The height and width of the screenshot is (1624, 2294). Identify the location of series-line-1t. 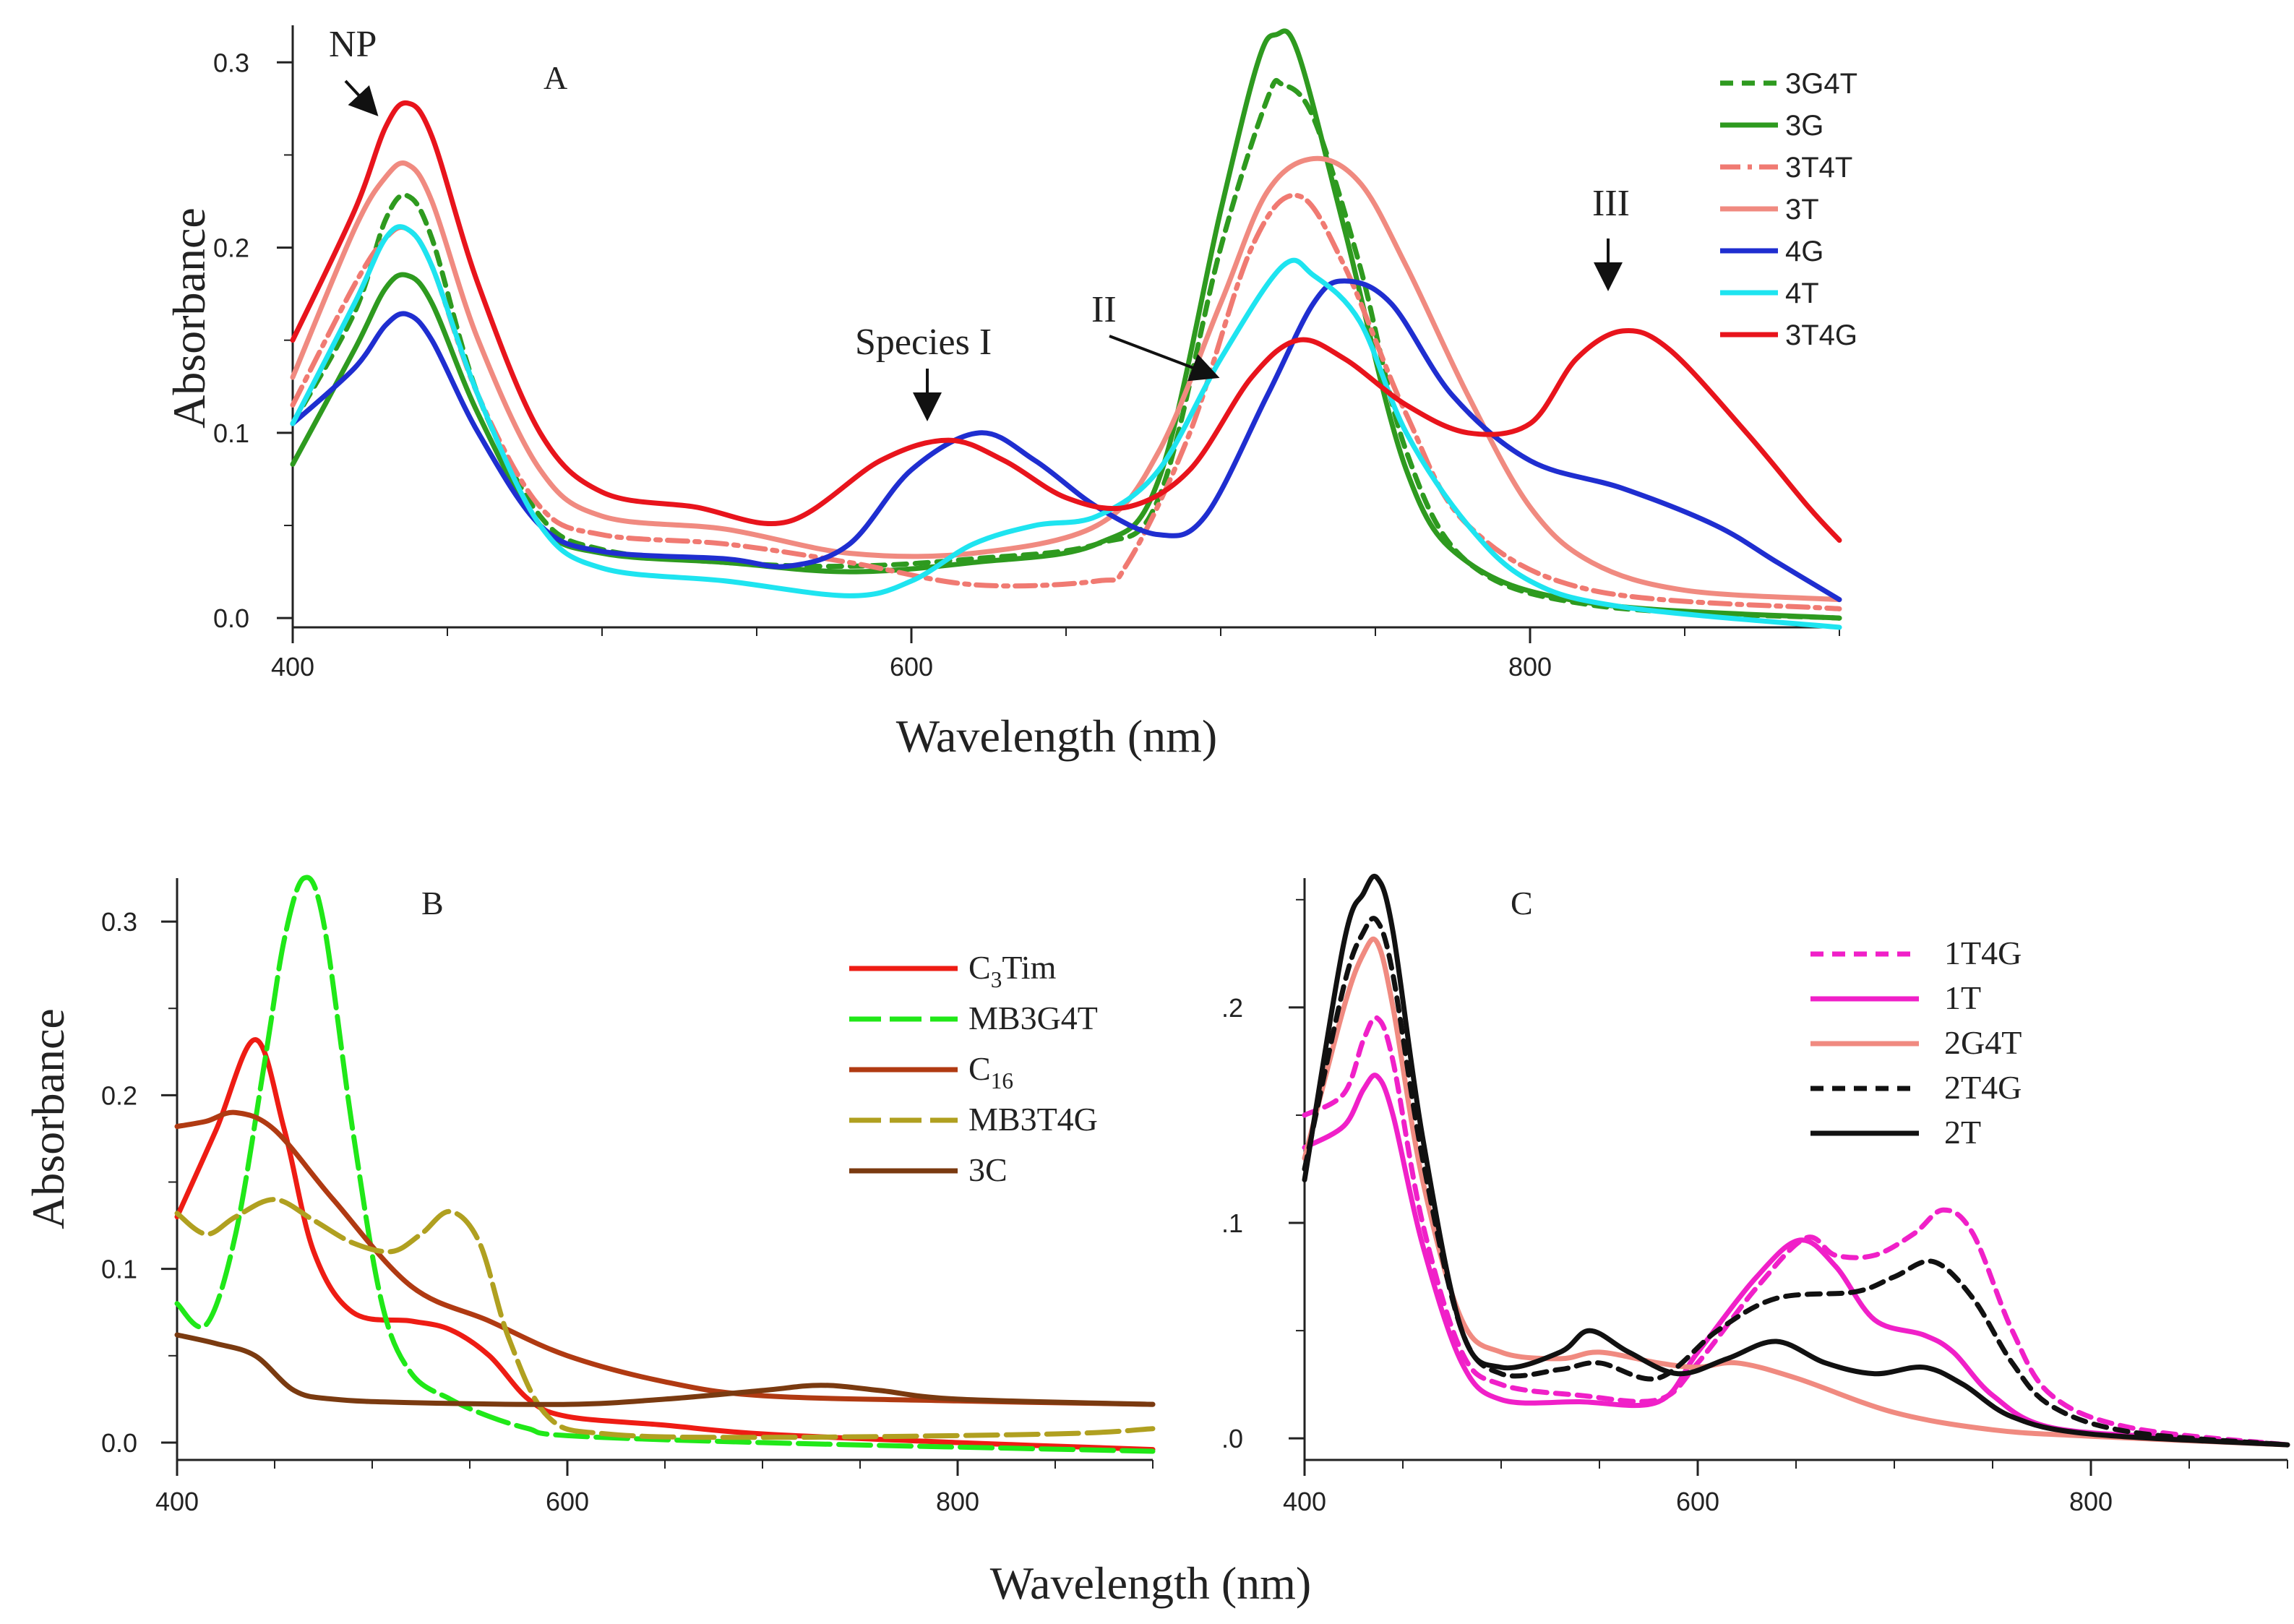
(1796, 1260).